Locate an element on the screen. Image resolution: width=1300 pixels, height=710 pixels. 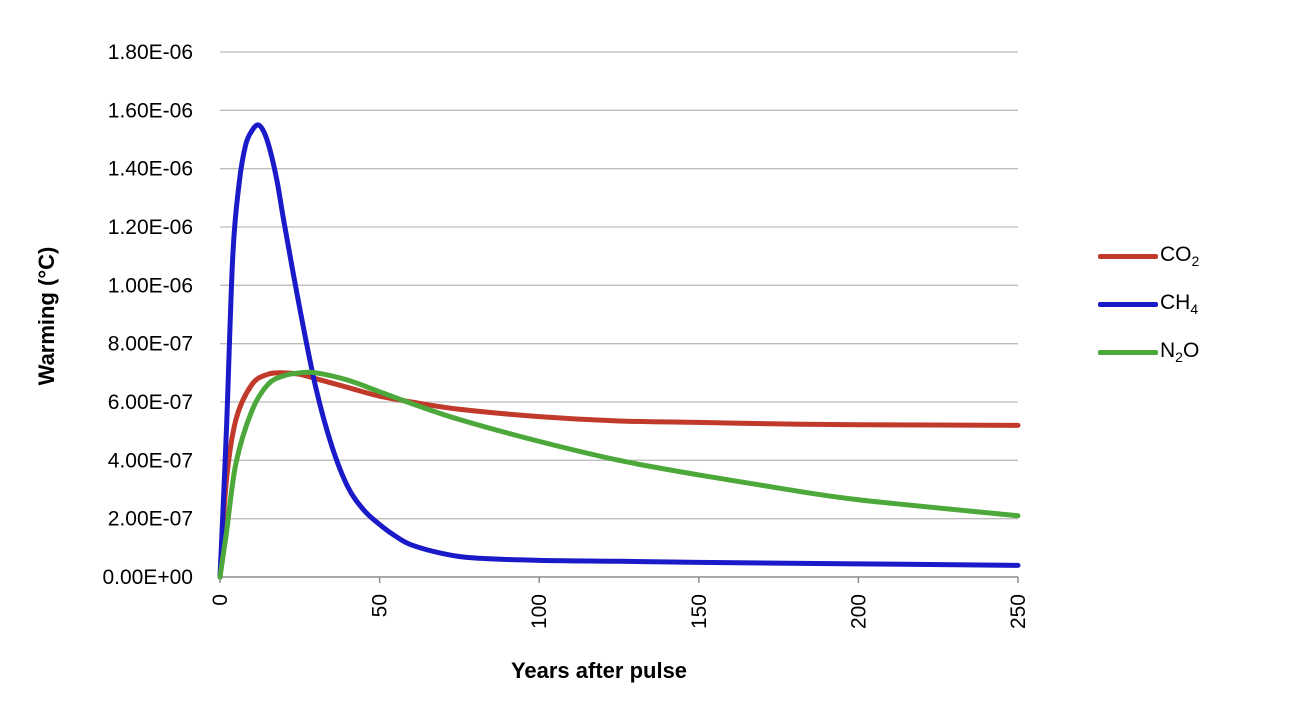
x-tick-labels: 0 50 100 150 200 250 is located at coordinates (619, 611).